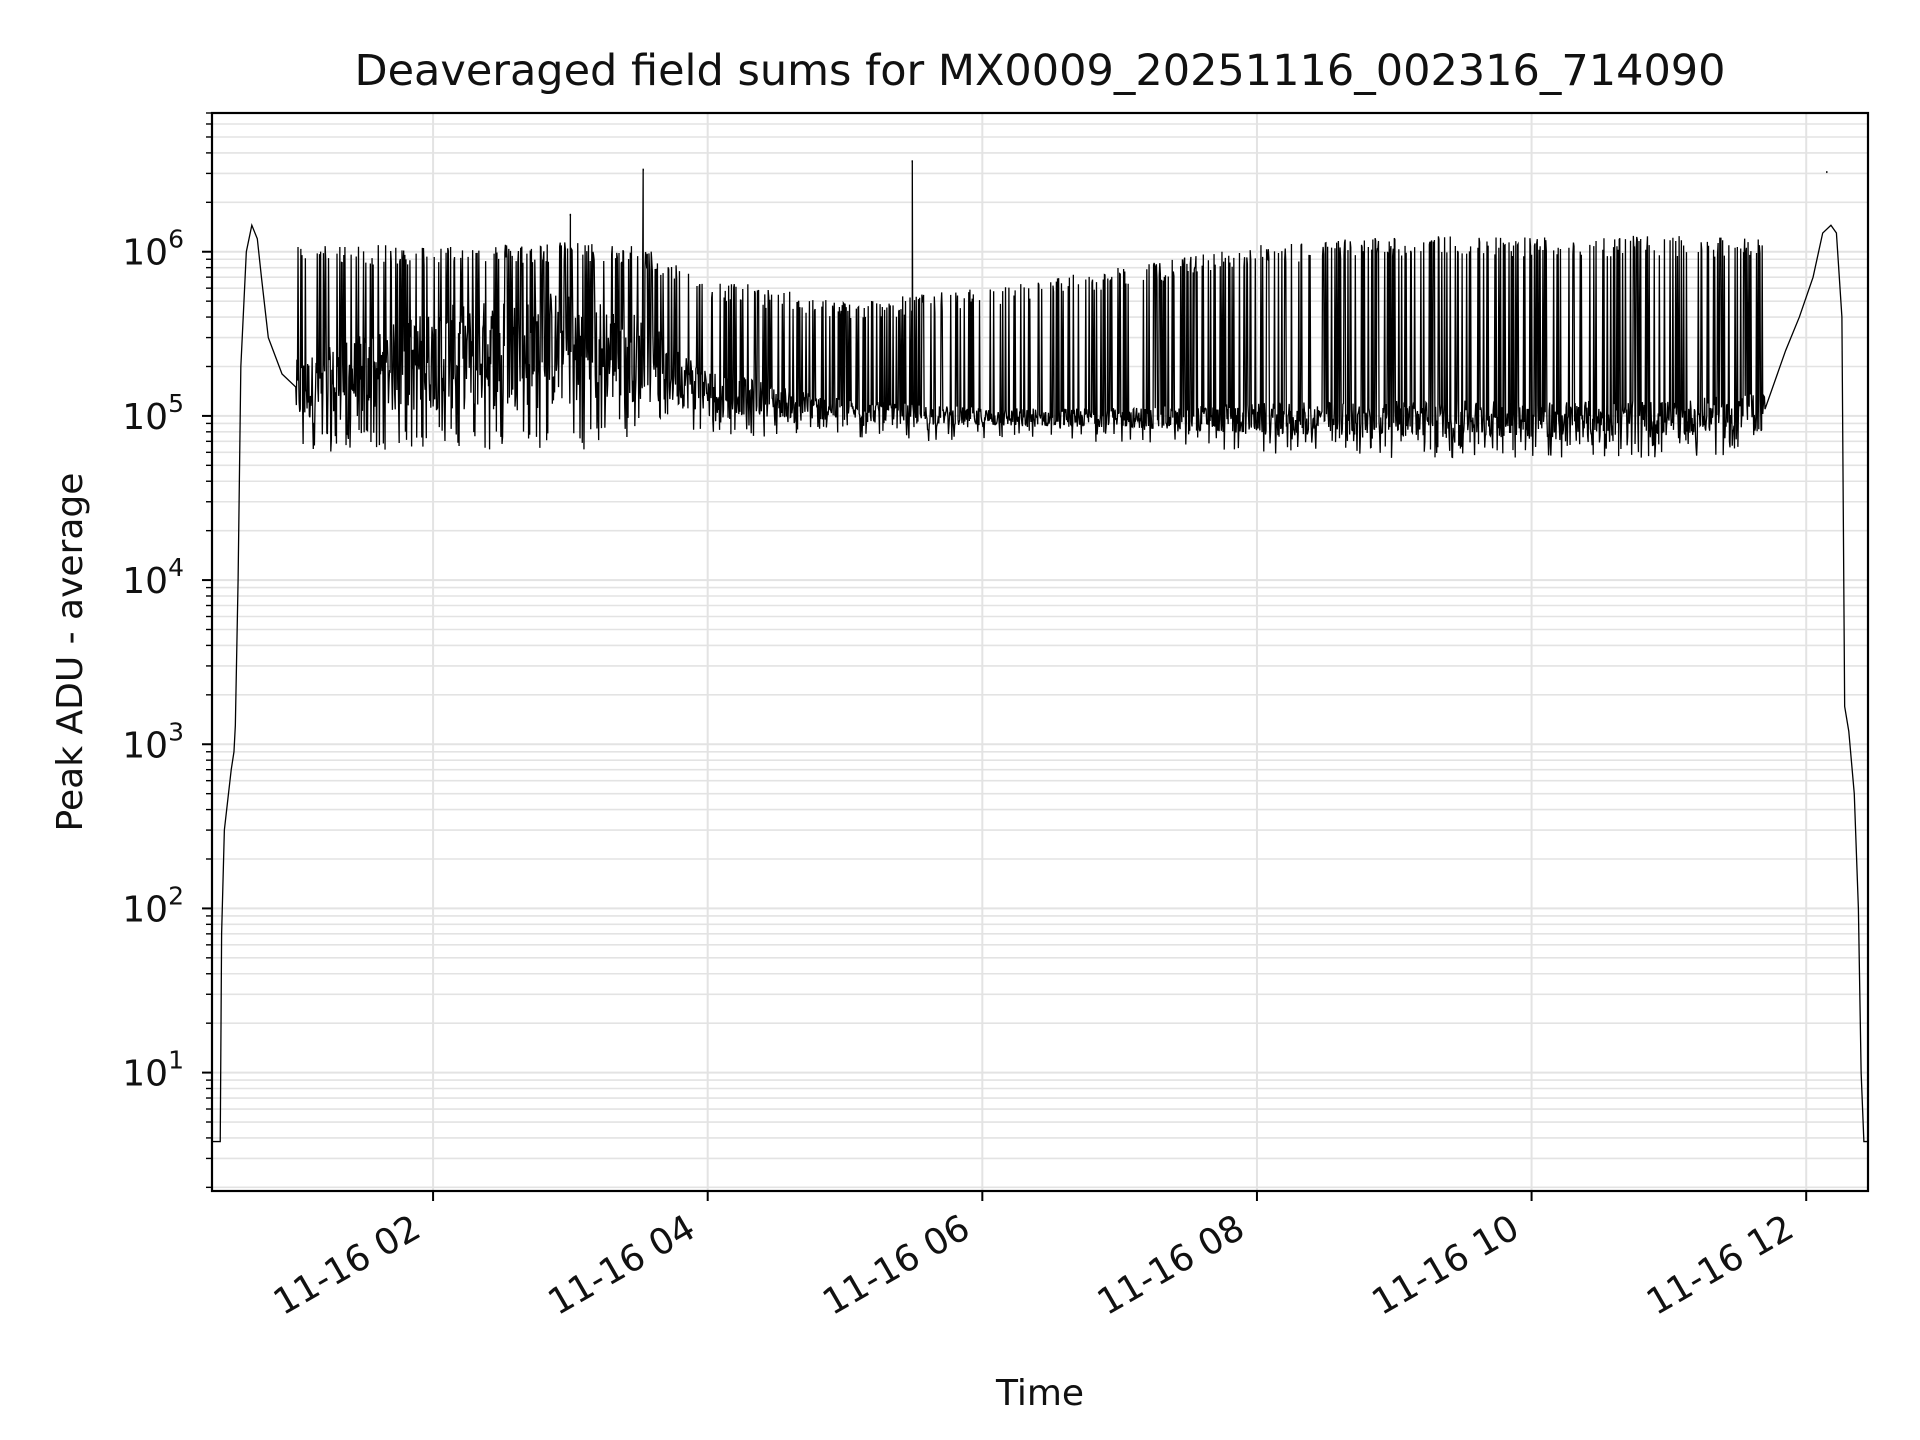  What do you see at coordinates (153, 1070) in the screenshot?
I see `y-tick-label: 10¹` at bounding box center [153, 1070].